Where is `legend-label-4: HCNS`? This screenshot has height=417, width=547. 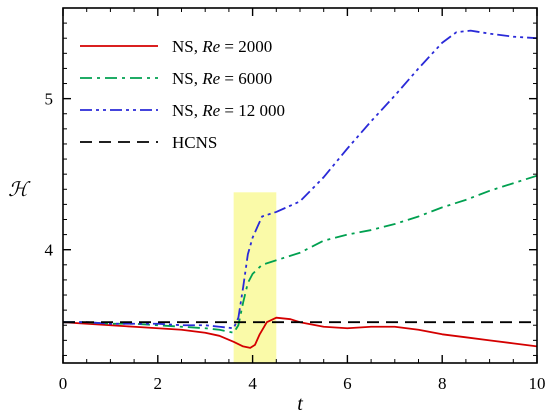 legend-label-4: HCNS is located at coordinates (194, 142).